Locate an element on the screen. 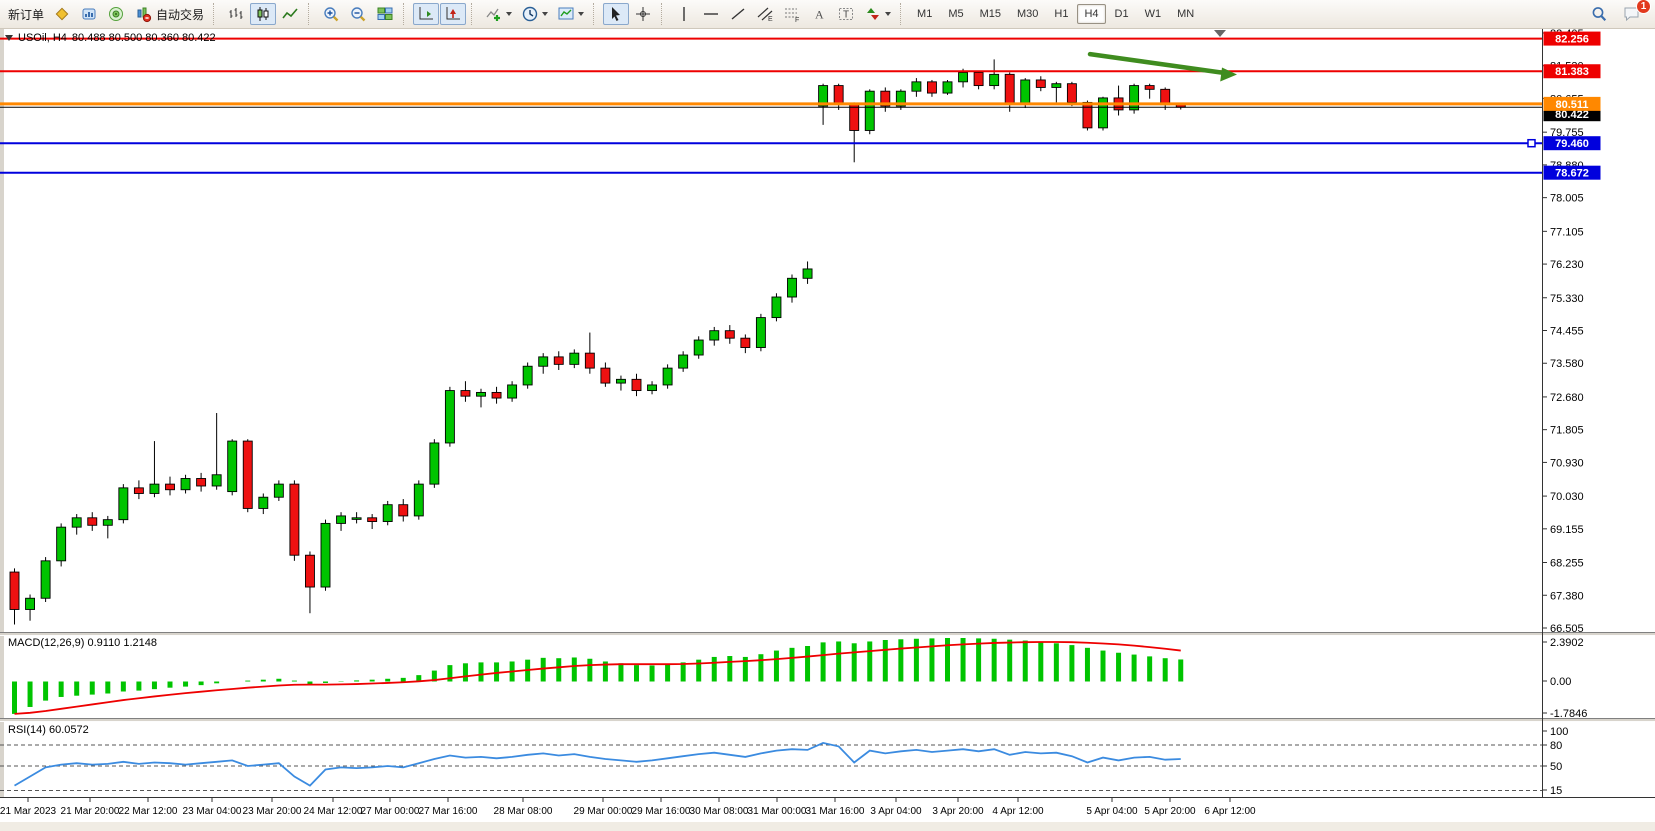  chart-line-icon is located at coordinates (290, 14).